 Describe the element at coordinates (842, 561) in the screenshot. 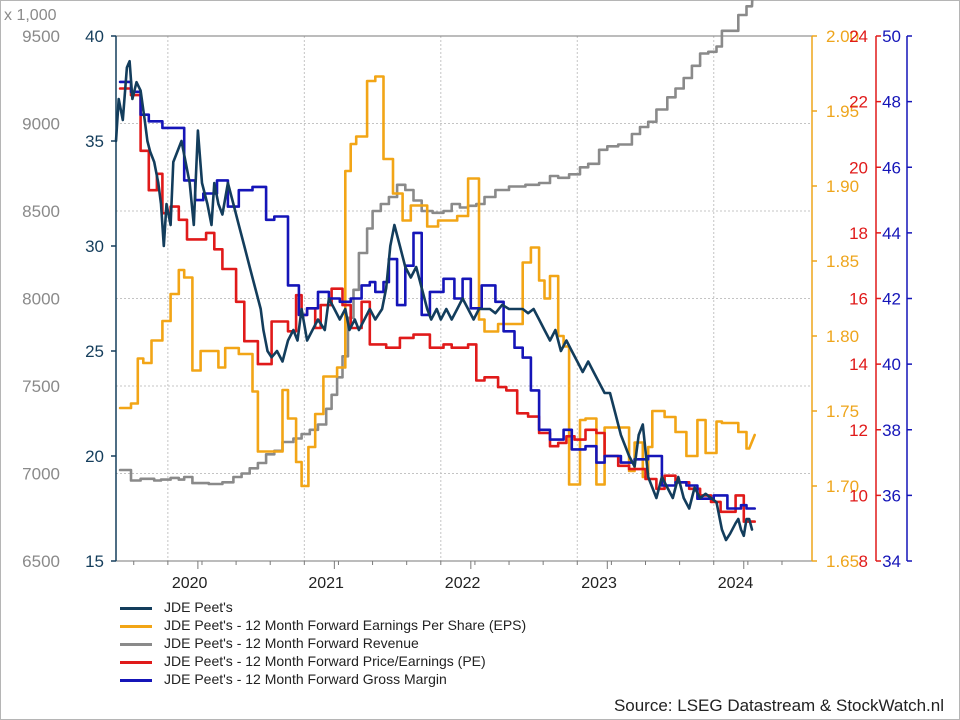

I see `eps-tick-label: 1.65` at that location.